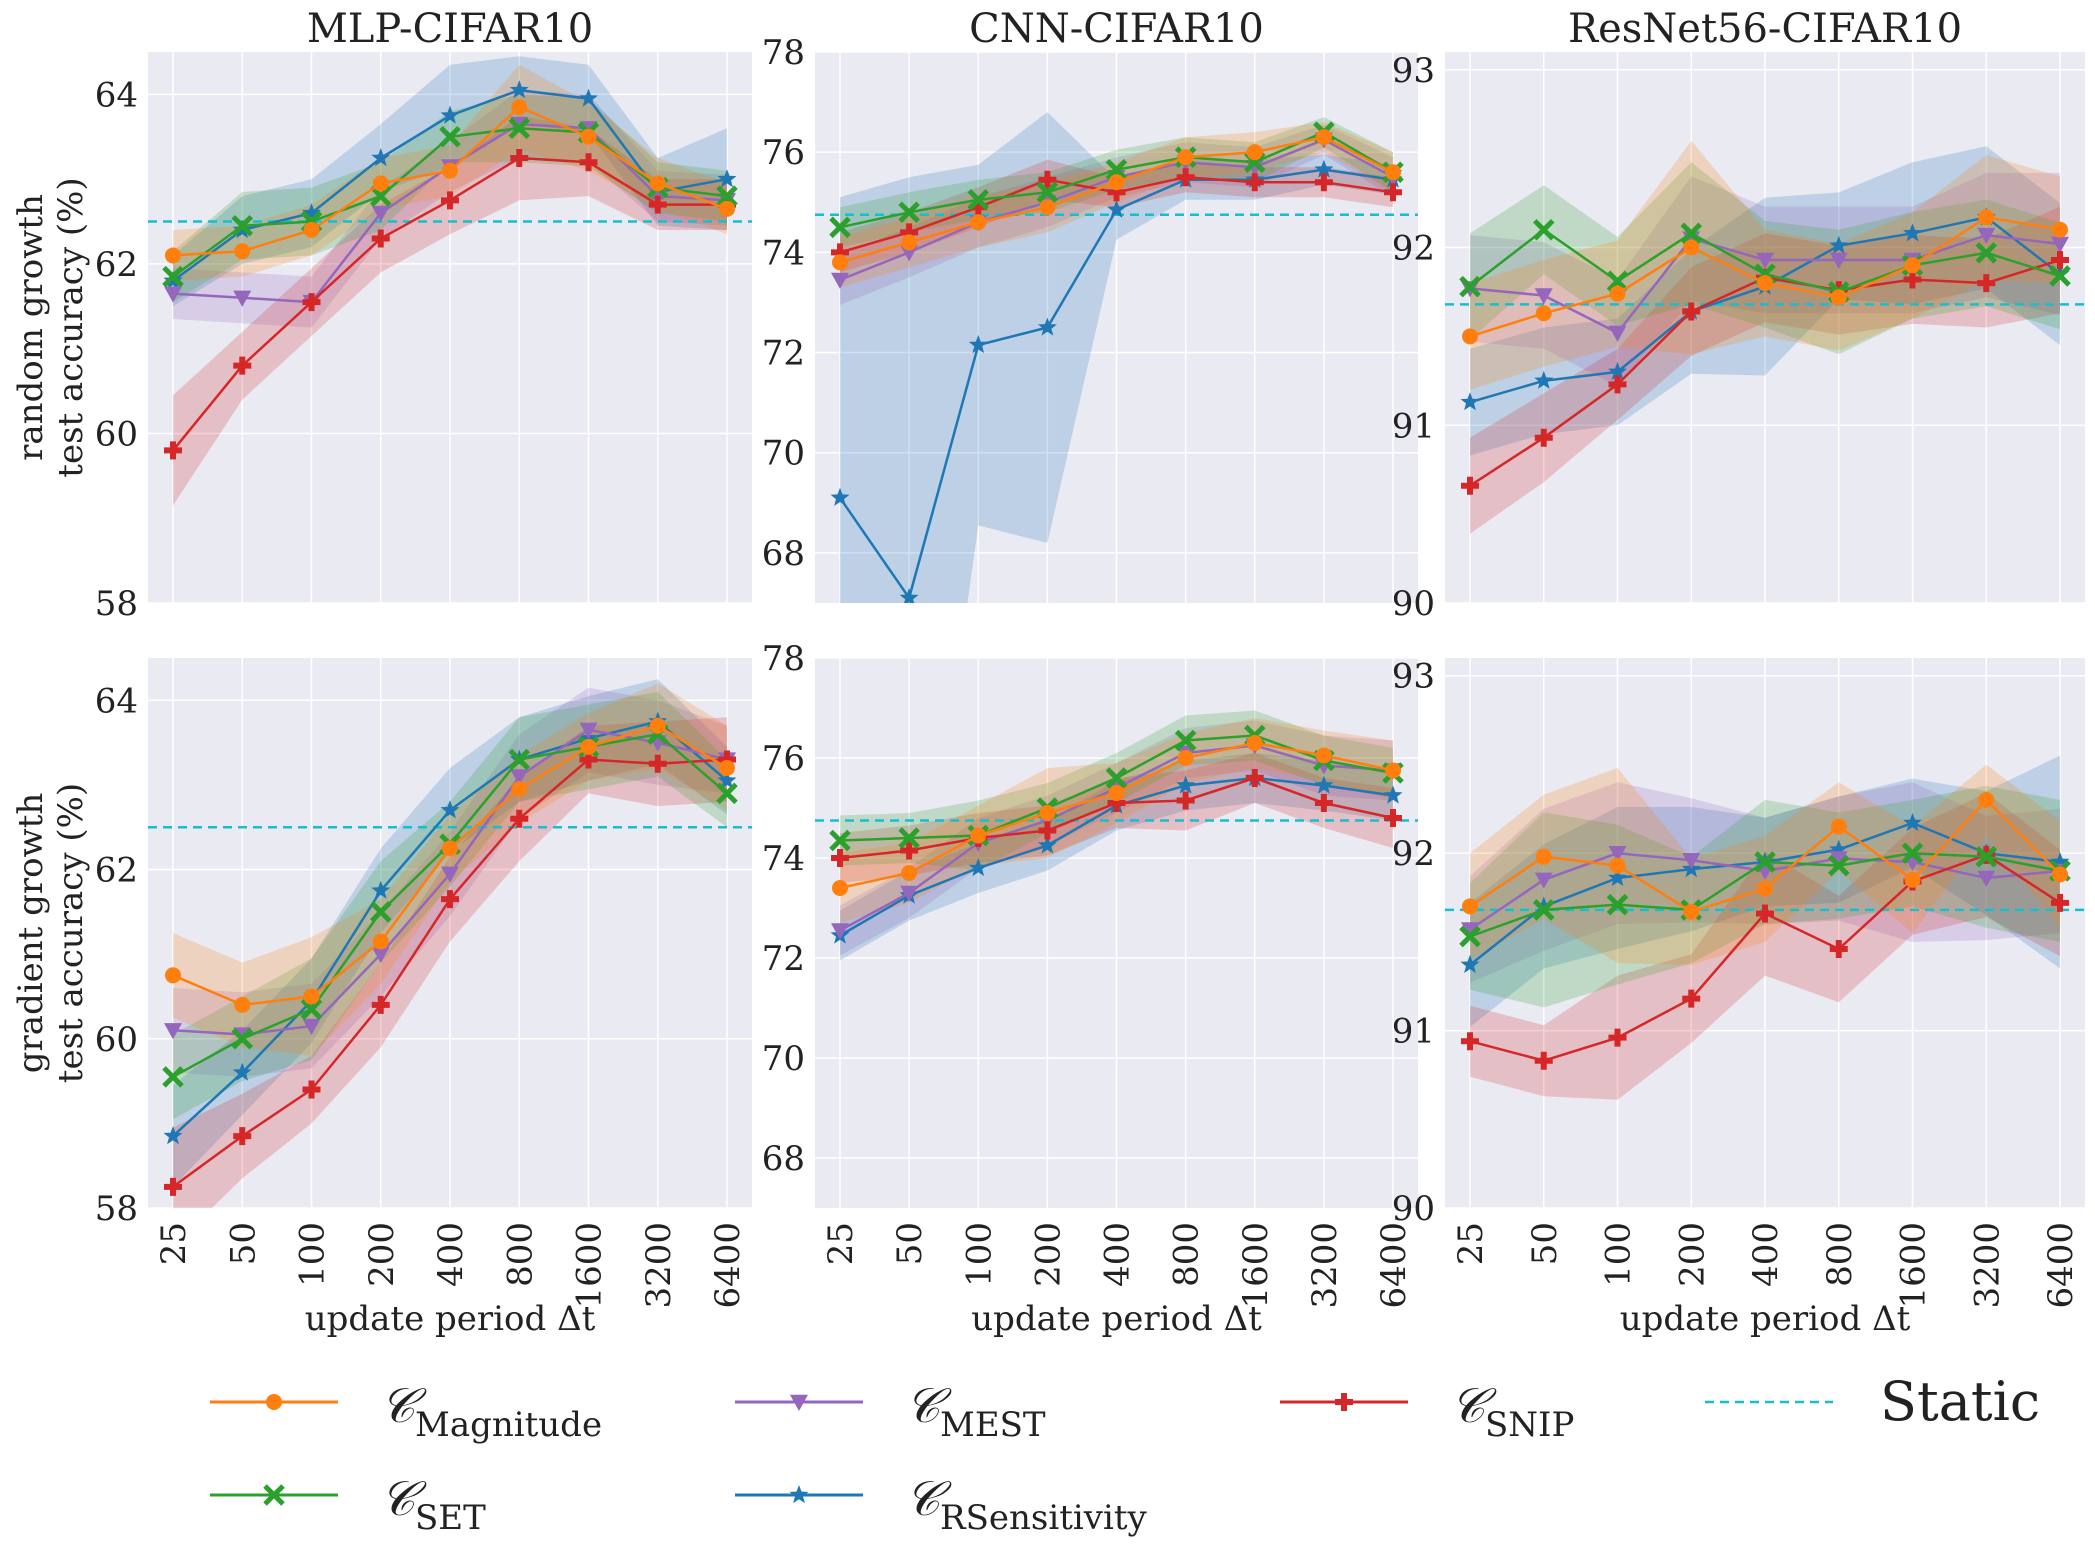 The height and width of the screenshot is (1563, 2095). What do you see at coordinates (520, 1254) in the screenshot?
I see `x-tick-label: 800` at bounding box center [520, 1254].